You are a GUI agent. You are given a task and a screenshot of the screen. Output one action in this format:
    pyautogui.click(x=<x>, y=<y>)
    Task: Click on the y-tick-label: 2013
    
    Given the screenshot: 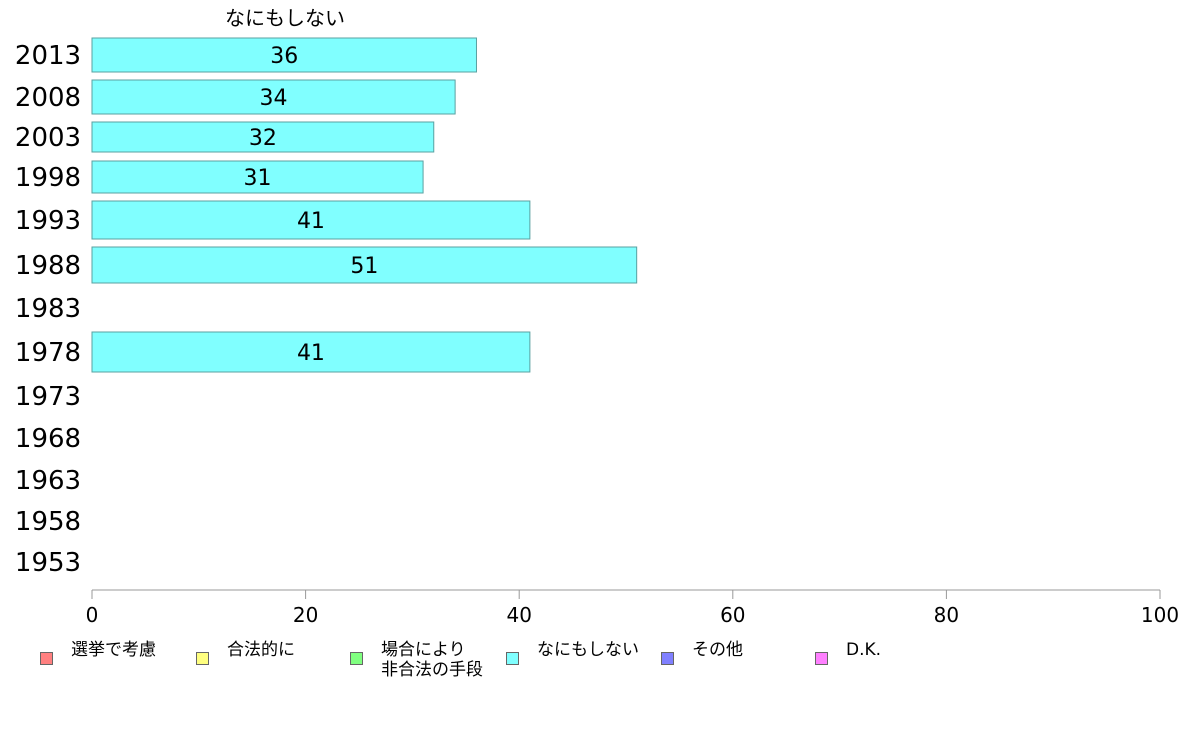 What is the action you would take?
    pyautogui.click(x=48, y=56)
    